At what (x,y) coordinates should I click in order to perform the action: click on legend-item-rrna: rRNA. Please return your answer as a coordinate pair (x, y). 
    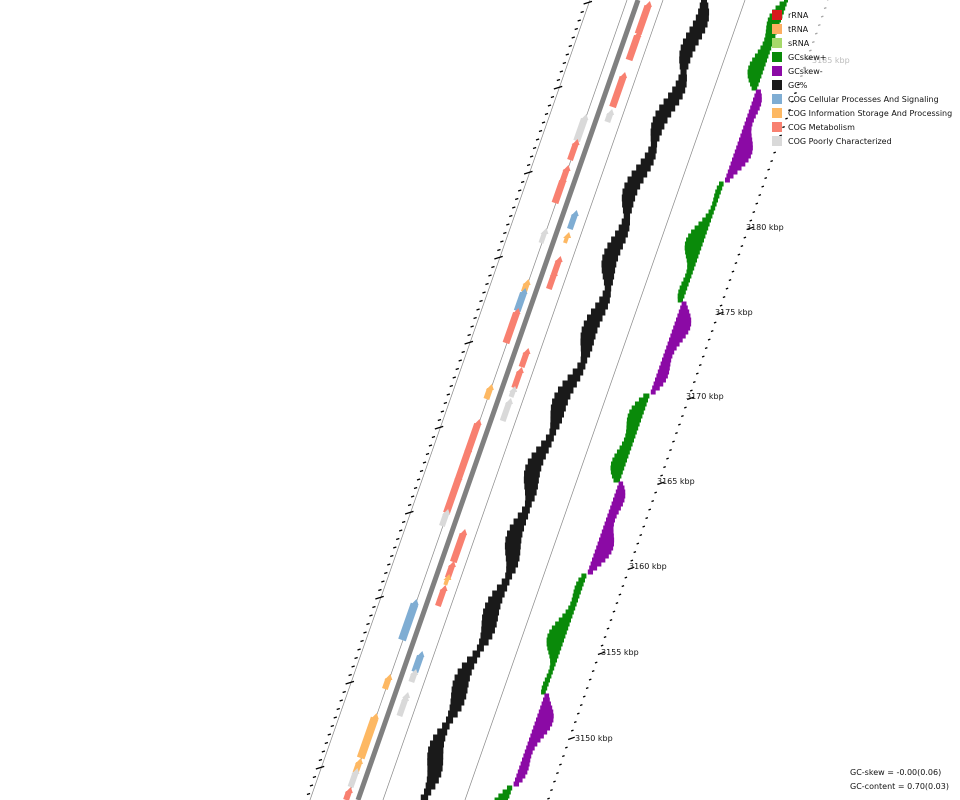
    Looking at the image, I should click on (862, 15).